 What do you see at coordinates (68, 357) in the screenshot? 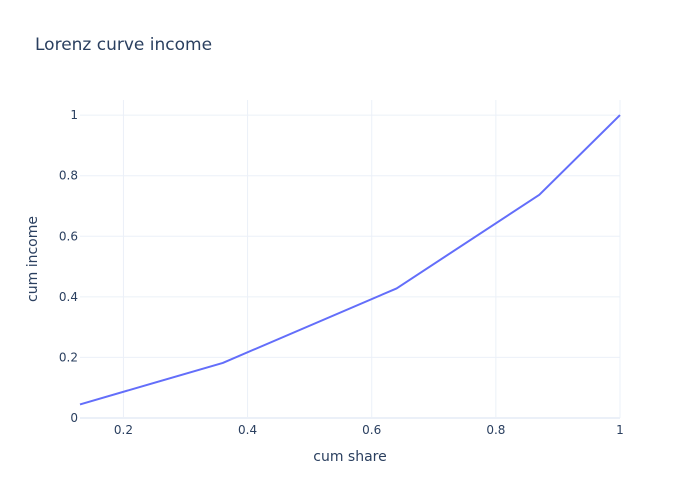
I see `y-tick-label: 0.2` at bounding box center [68, 357].